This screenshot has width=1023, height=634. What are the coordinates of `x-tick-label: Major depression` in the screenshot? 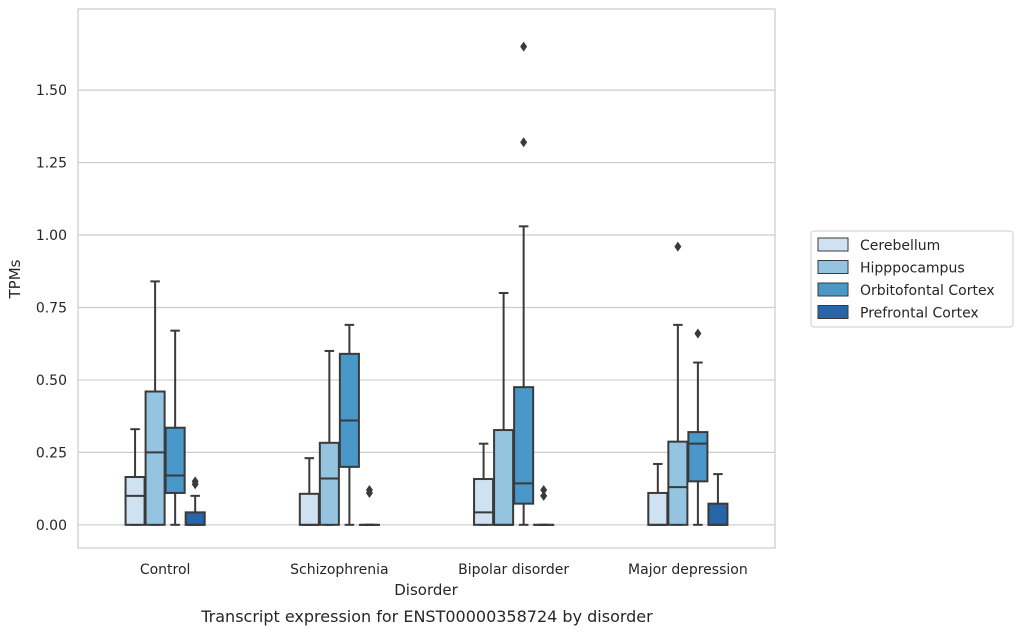 It's located at (688, 570).